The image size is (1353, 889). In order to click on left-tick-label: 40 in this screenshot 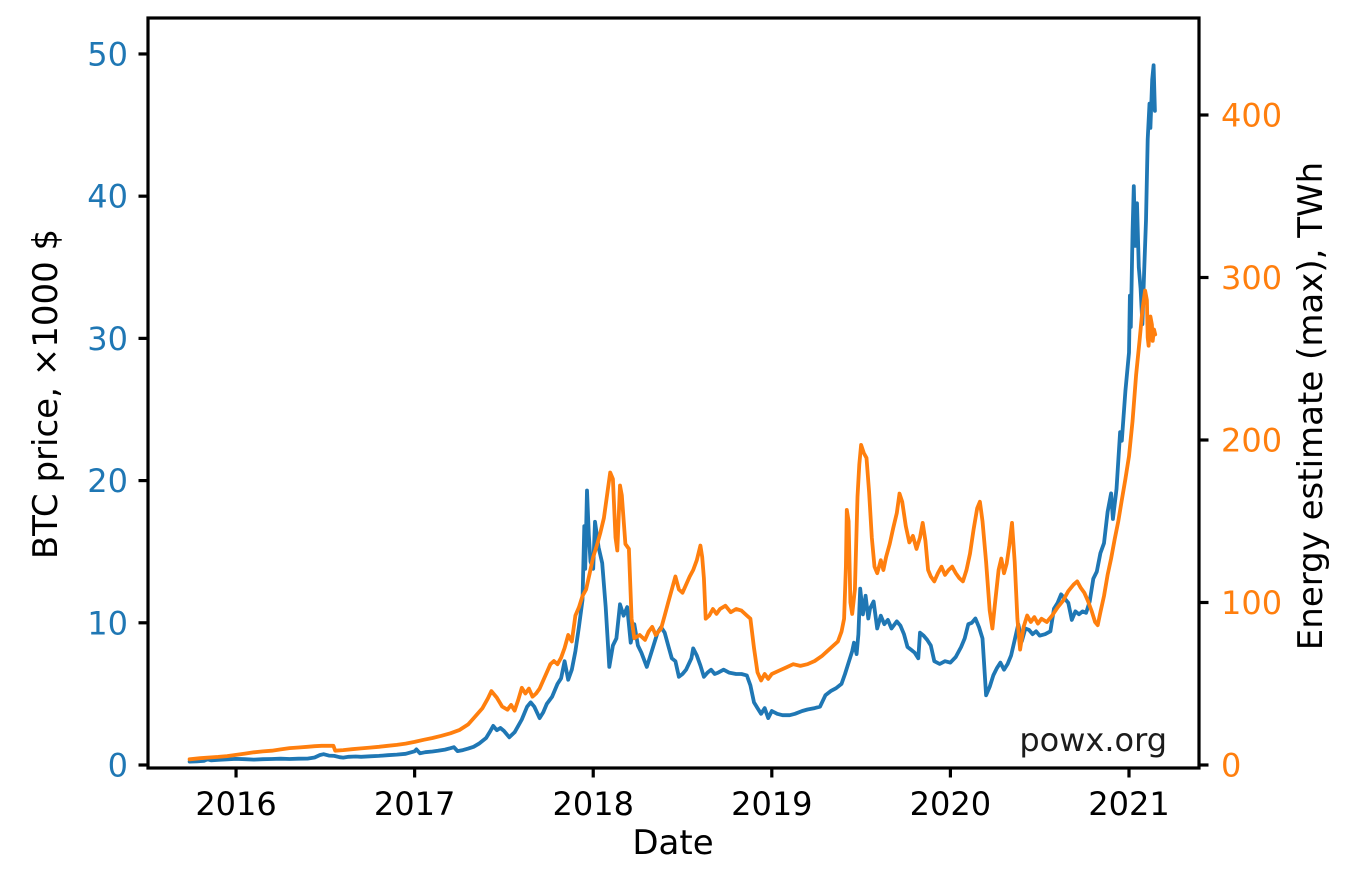, I will do `click(107, 197)`.